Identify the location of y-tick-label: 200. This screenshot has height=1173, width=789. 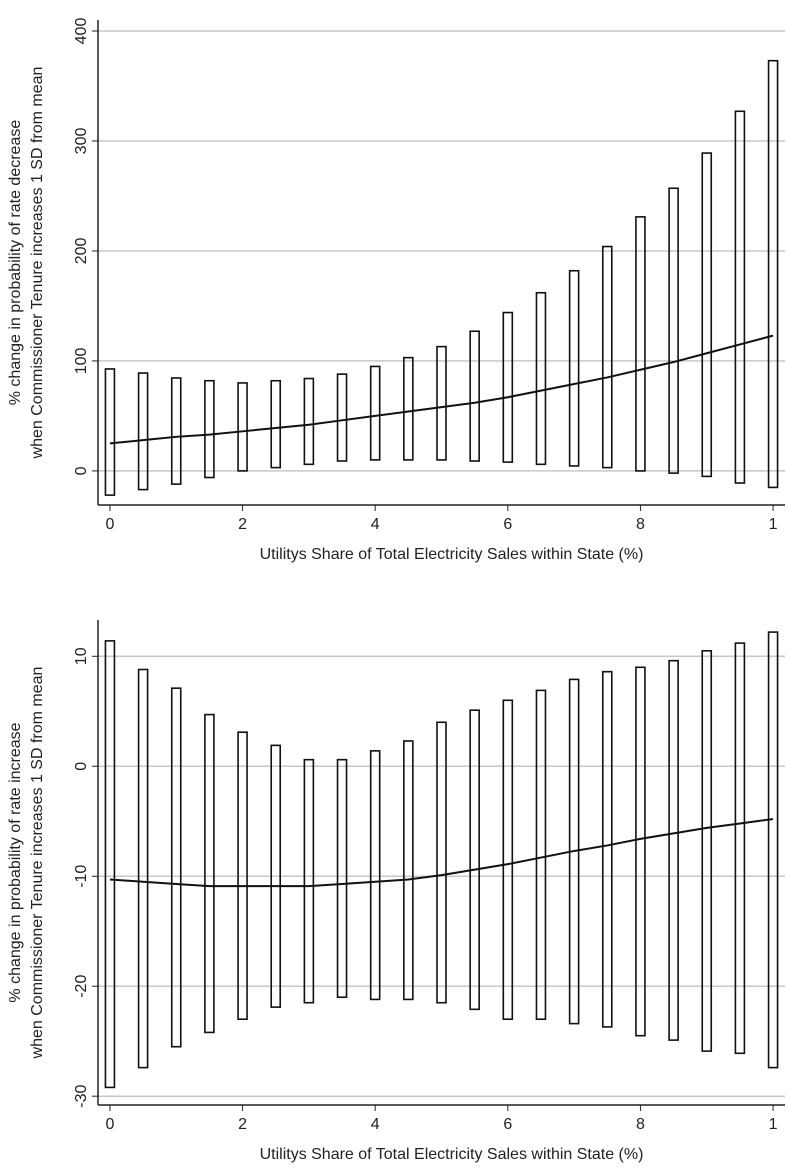
(81, 251).